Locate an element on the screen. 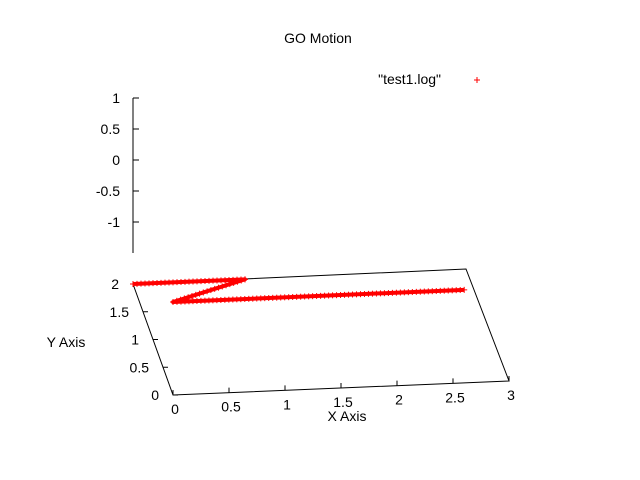 The height and width of the screenshot is (480, 640). chart-title: GO Motion is located at coordinates (318, 38).